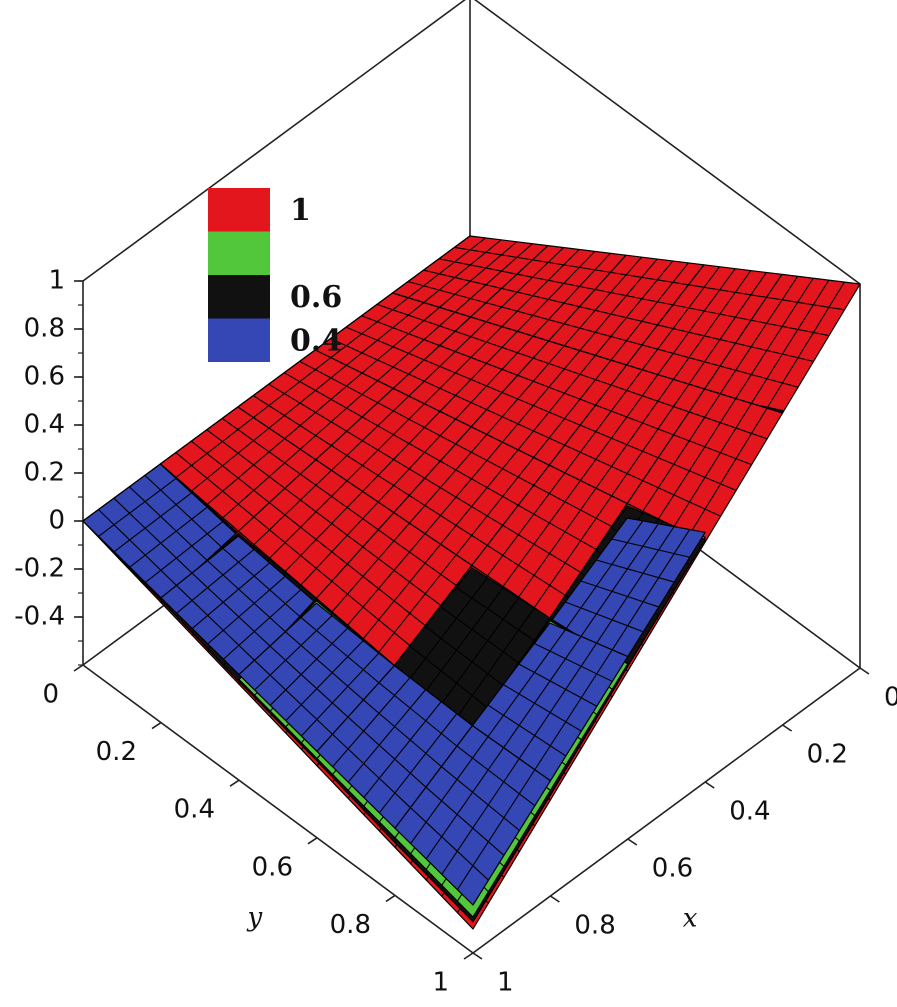 This screenshot has width=897, height=1007. Describe the element at coordinates (44, 473) in the screenshot. I see `z-tick-label: 0.2` at that location.